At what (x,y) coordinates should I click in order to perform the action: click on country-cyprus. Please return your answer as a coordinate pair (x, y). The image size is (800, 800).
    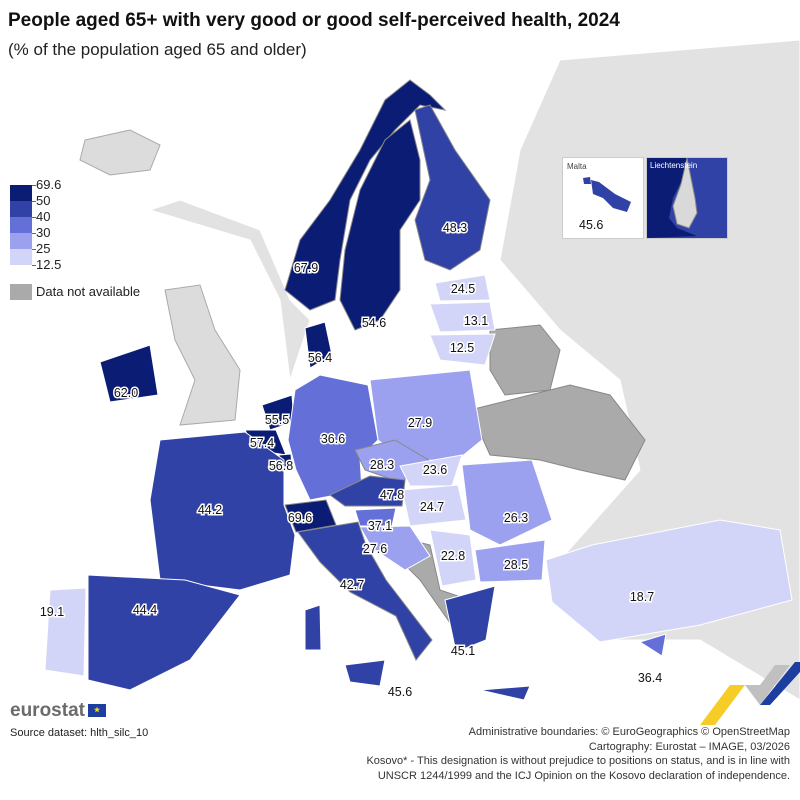
    Looking at the image, I should click on (652, 645).